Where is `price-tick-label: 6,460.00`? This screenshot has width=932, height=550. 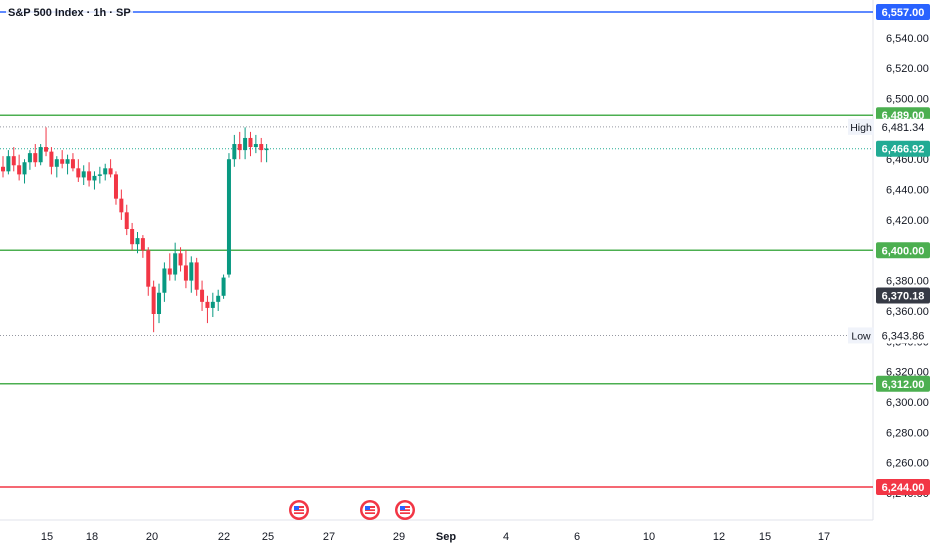 price-tick-label: 6,460.00 is located at coordinates (907, 160).